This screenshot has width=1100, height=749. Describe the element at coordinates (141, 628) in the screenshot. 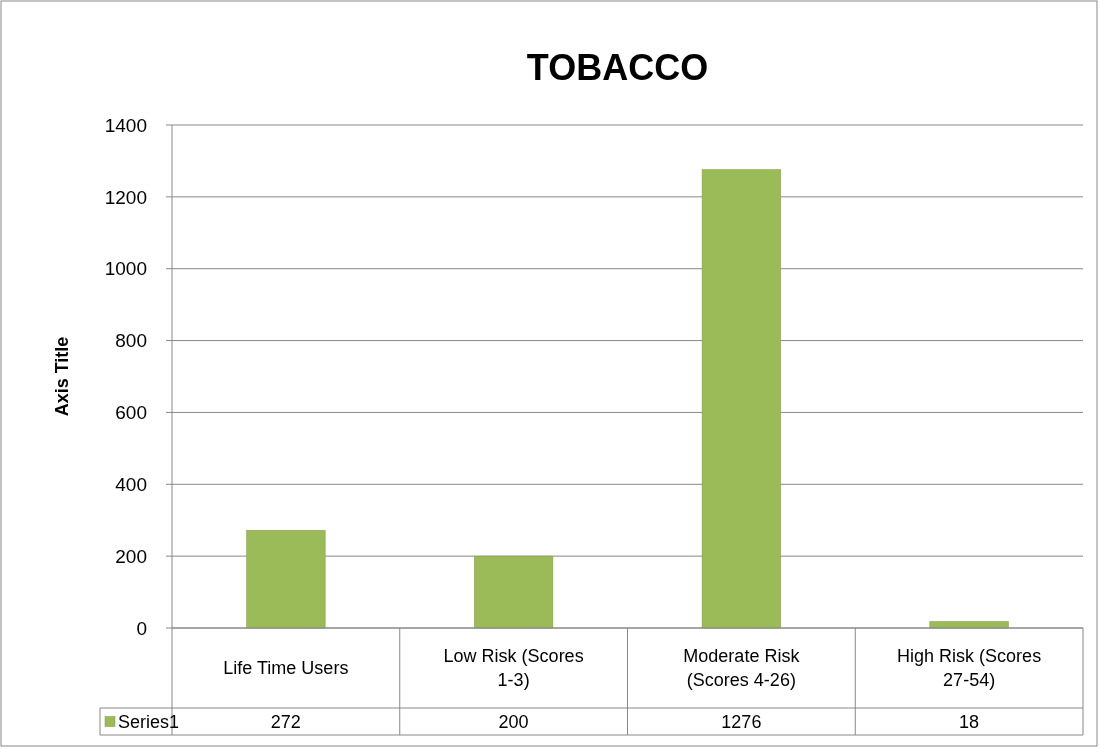

I see `y-tick-label: 0` at that location.